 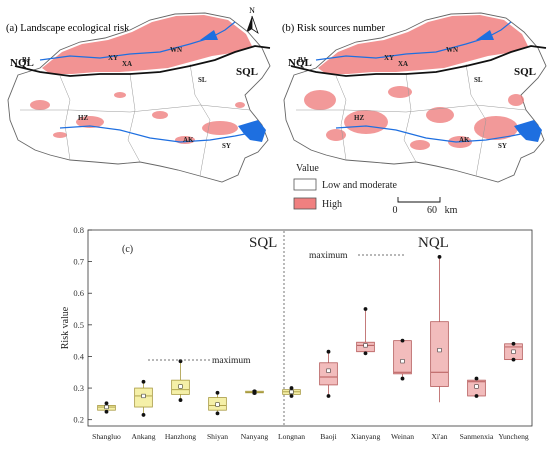 I want to click on region-label-sql-b: SQL, so click(x=525, y=72).